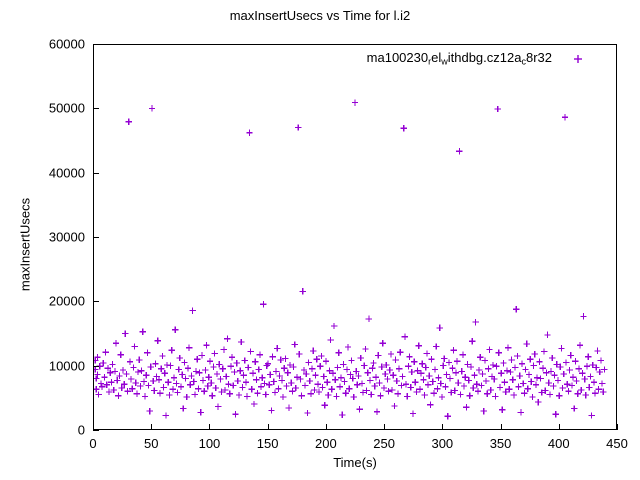 This screenshot has height=480, width=640. I want to click on x-tick-label: 450, so click(617, 443).